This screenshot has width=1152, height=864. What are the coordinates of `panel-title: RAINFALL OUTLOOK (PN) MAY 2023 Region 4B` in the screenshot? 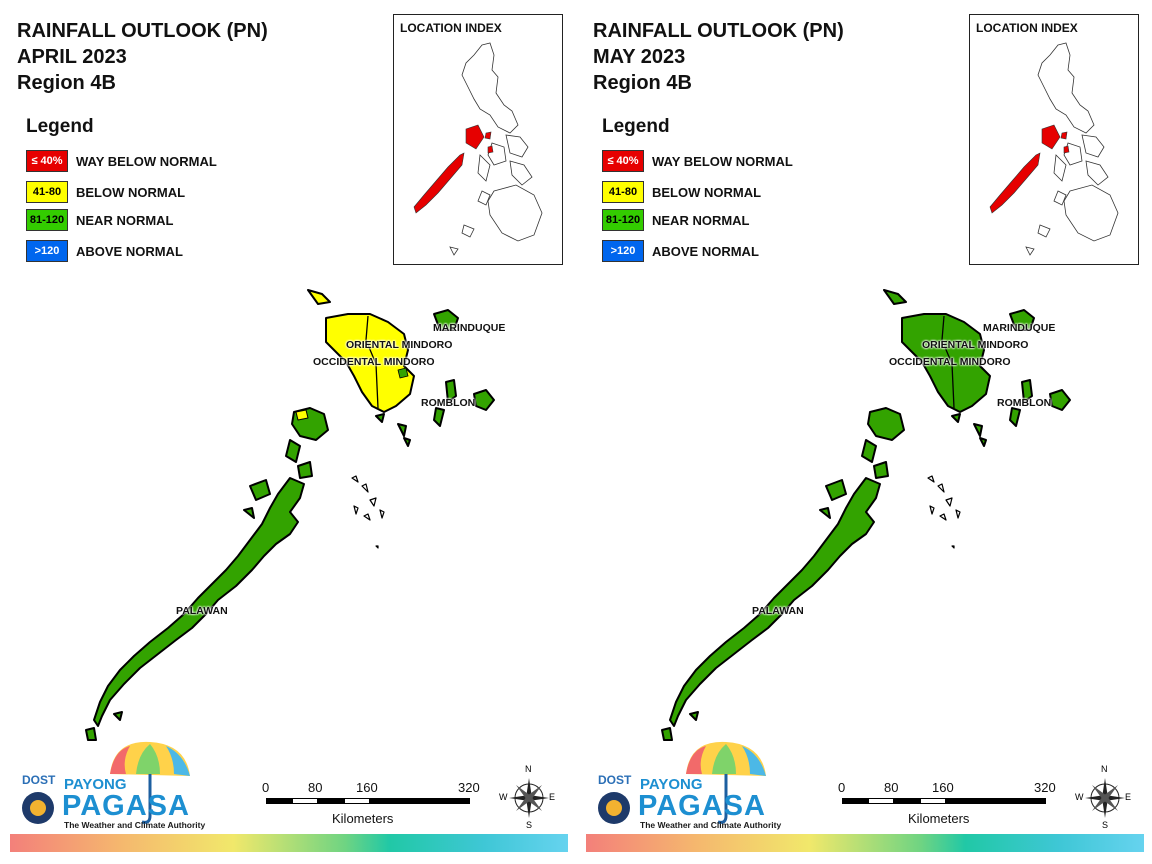 It's located at (718, 57).